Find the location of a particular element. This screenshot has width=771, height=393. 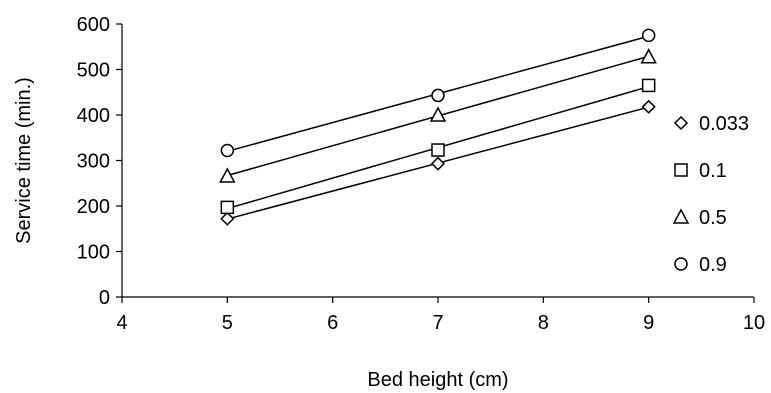

x-tick-label: 9 is located at coordinates (648, 323).